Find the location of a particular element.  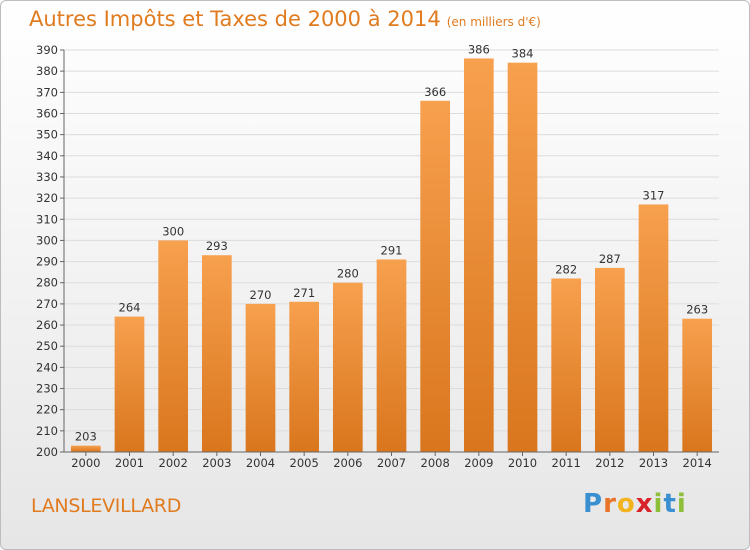

y-tick-label: 310 is located at coordinates (47, 219).